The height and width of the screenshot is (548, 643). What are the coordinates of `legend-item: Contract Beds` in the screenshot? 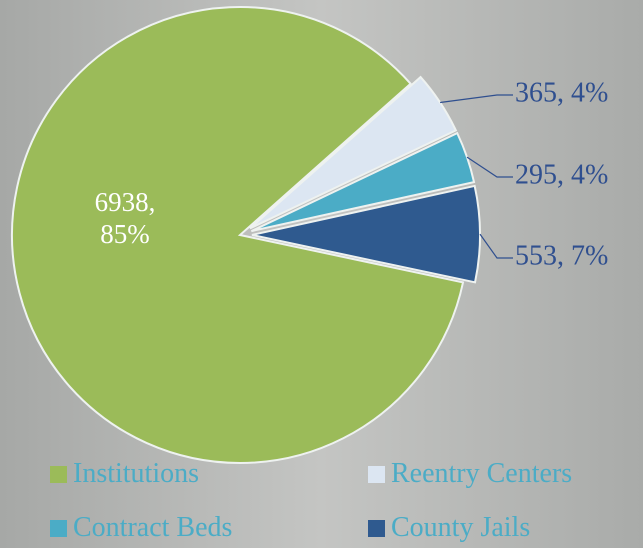 It's located at (141, 528).